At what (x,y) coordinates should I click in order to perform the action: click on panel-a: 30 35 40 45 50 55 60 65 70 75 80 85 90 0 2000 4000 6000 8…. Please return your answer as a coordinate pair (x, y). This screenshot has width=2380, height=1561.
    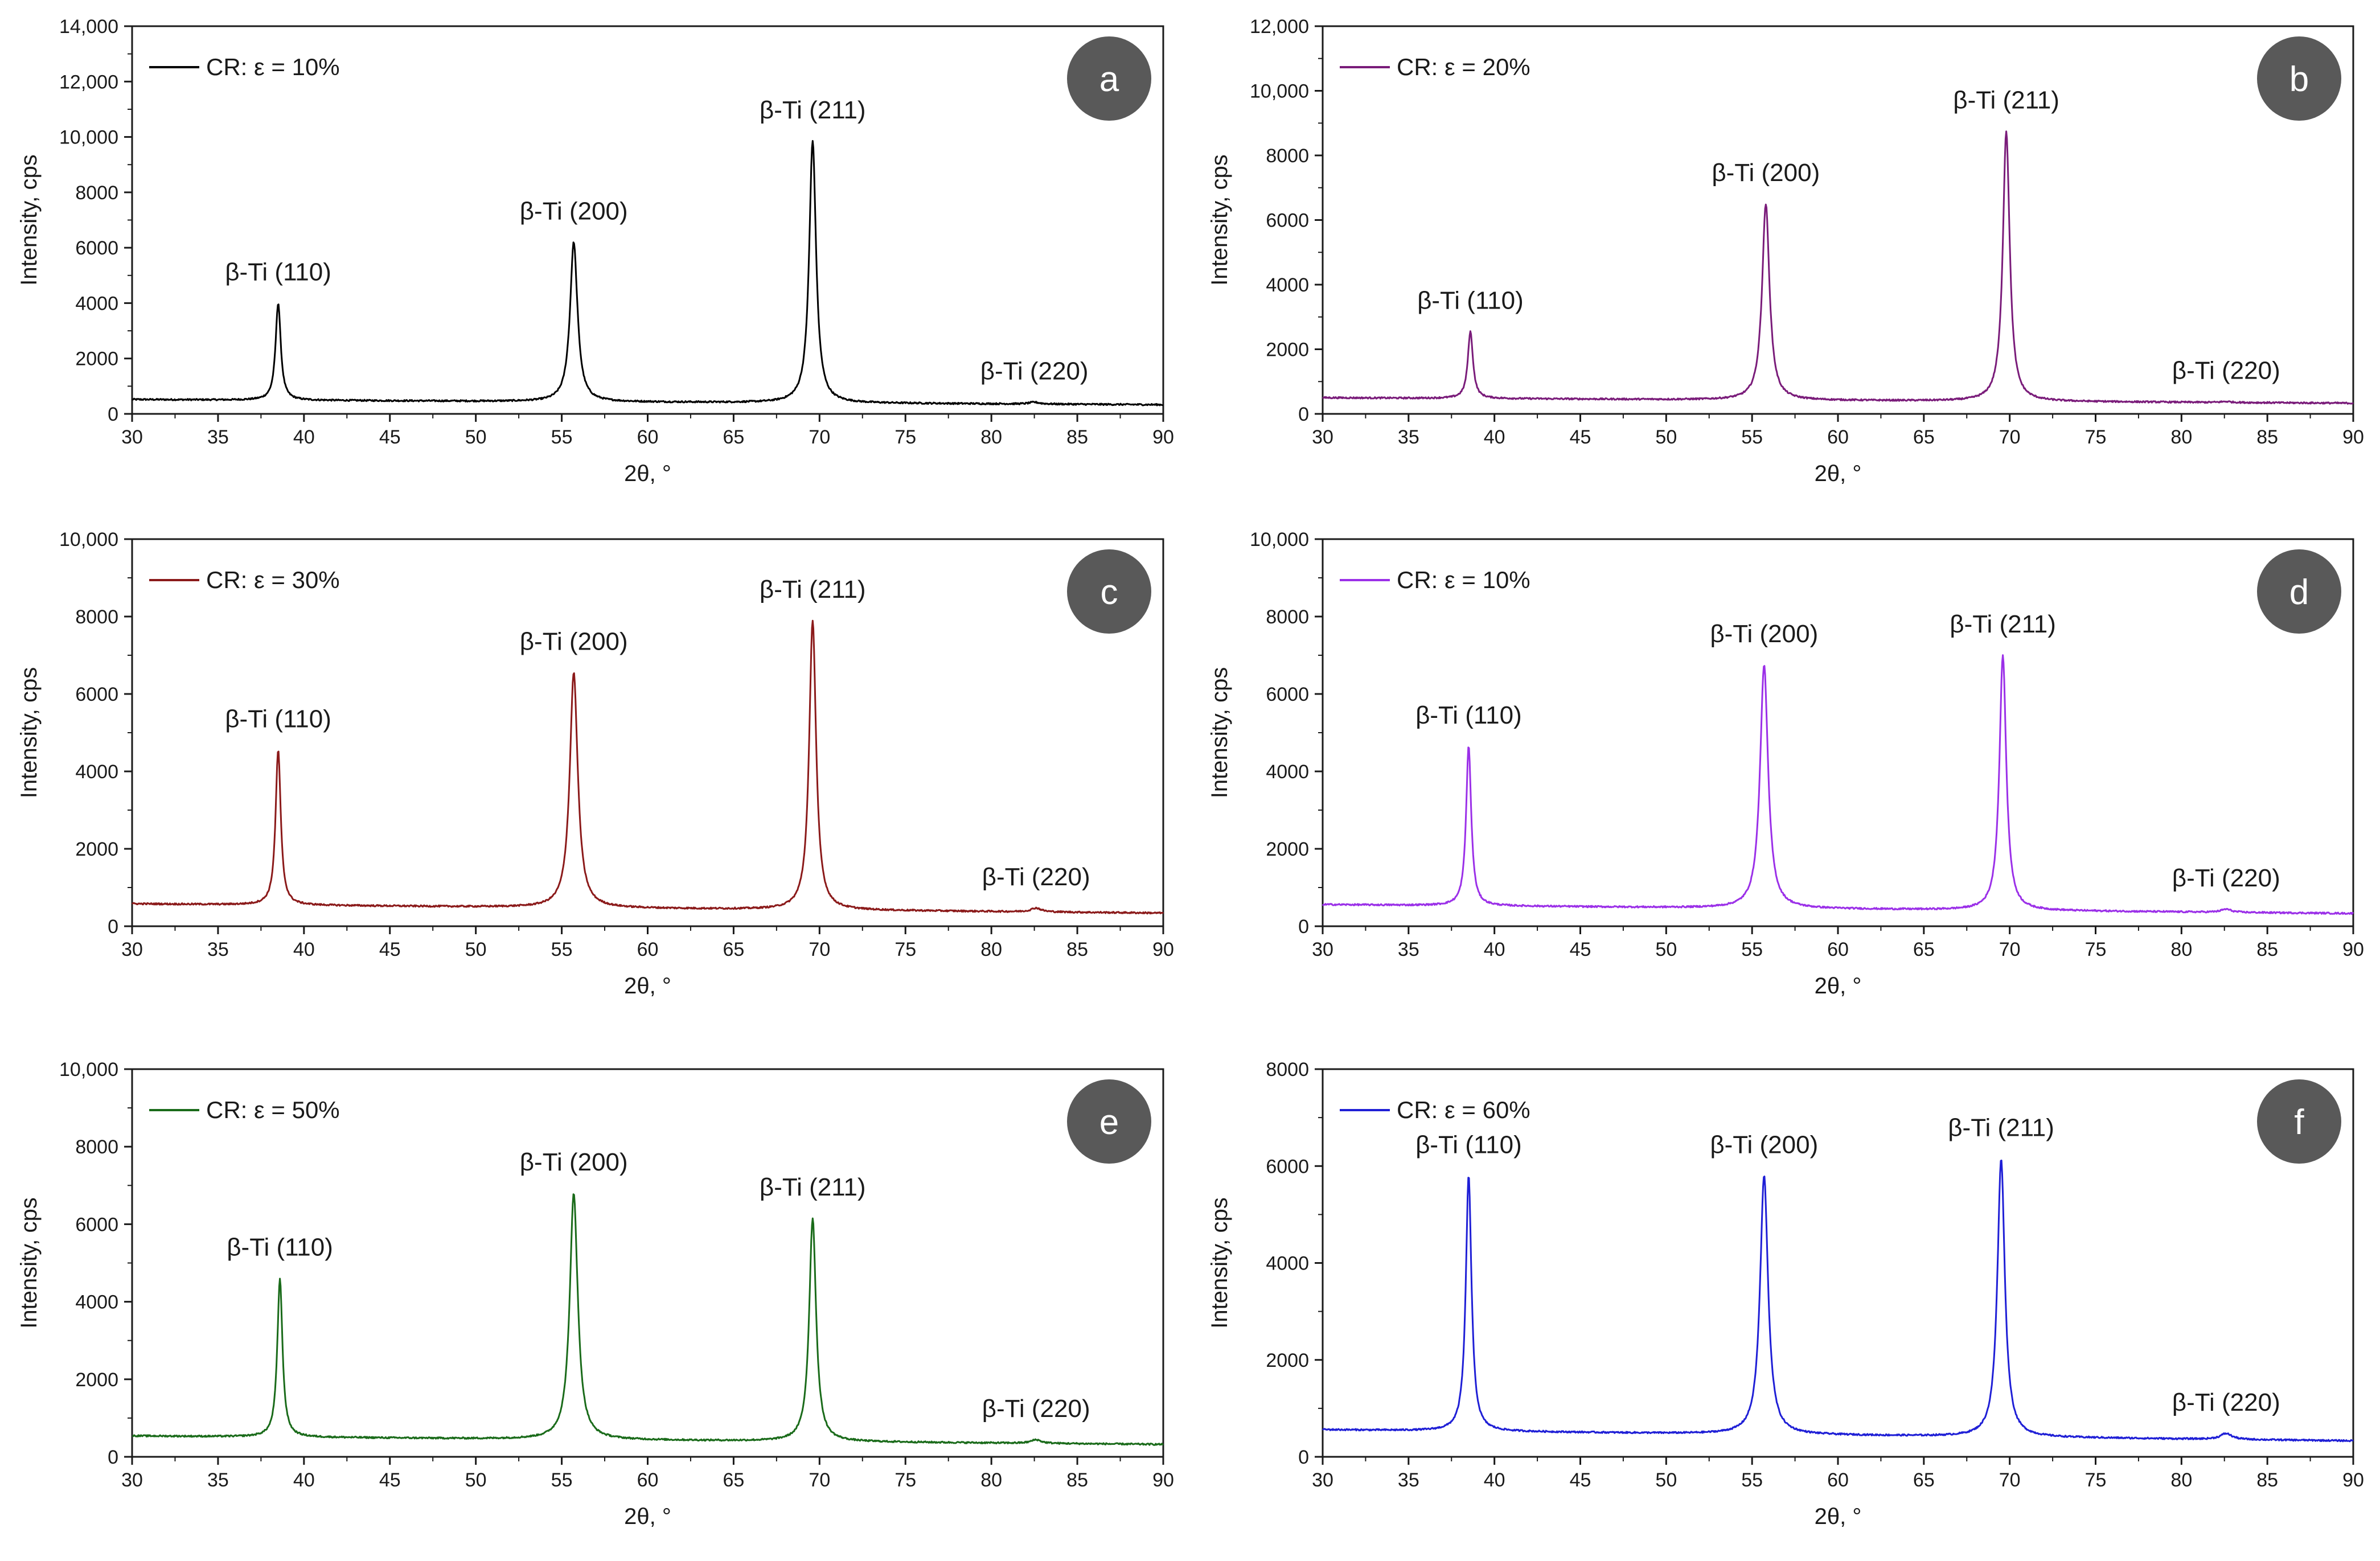
    Looking at the image, I should click on (595, 251).